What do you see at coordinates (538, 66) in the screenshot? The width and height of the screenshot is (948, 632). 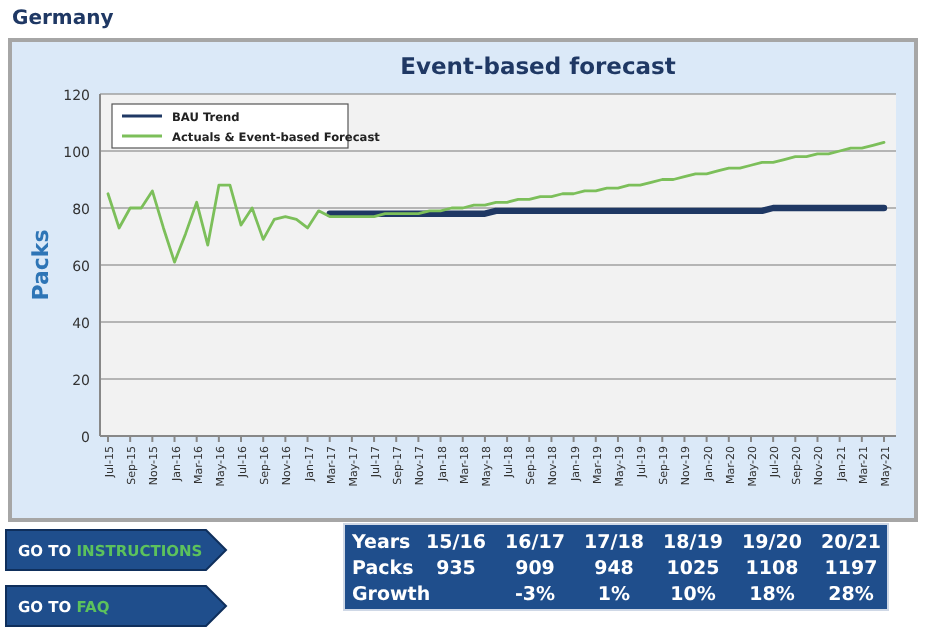 I see `chart-title: Event-based forecast` at bounding box center [538, 66].